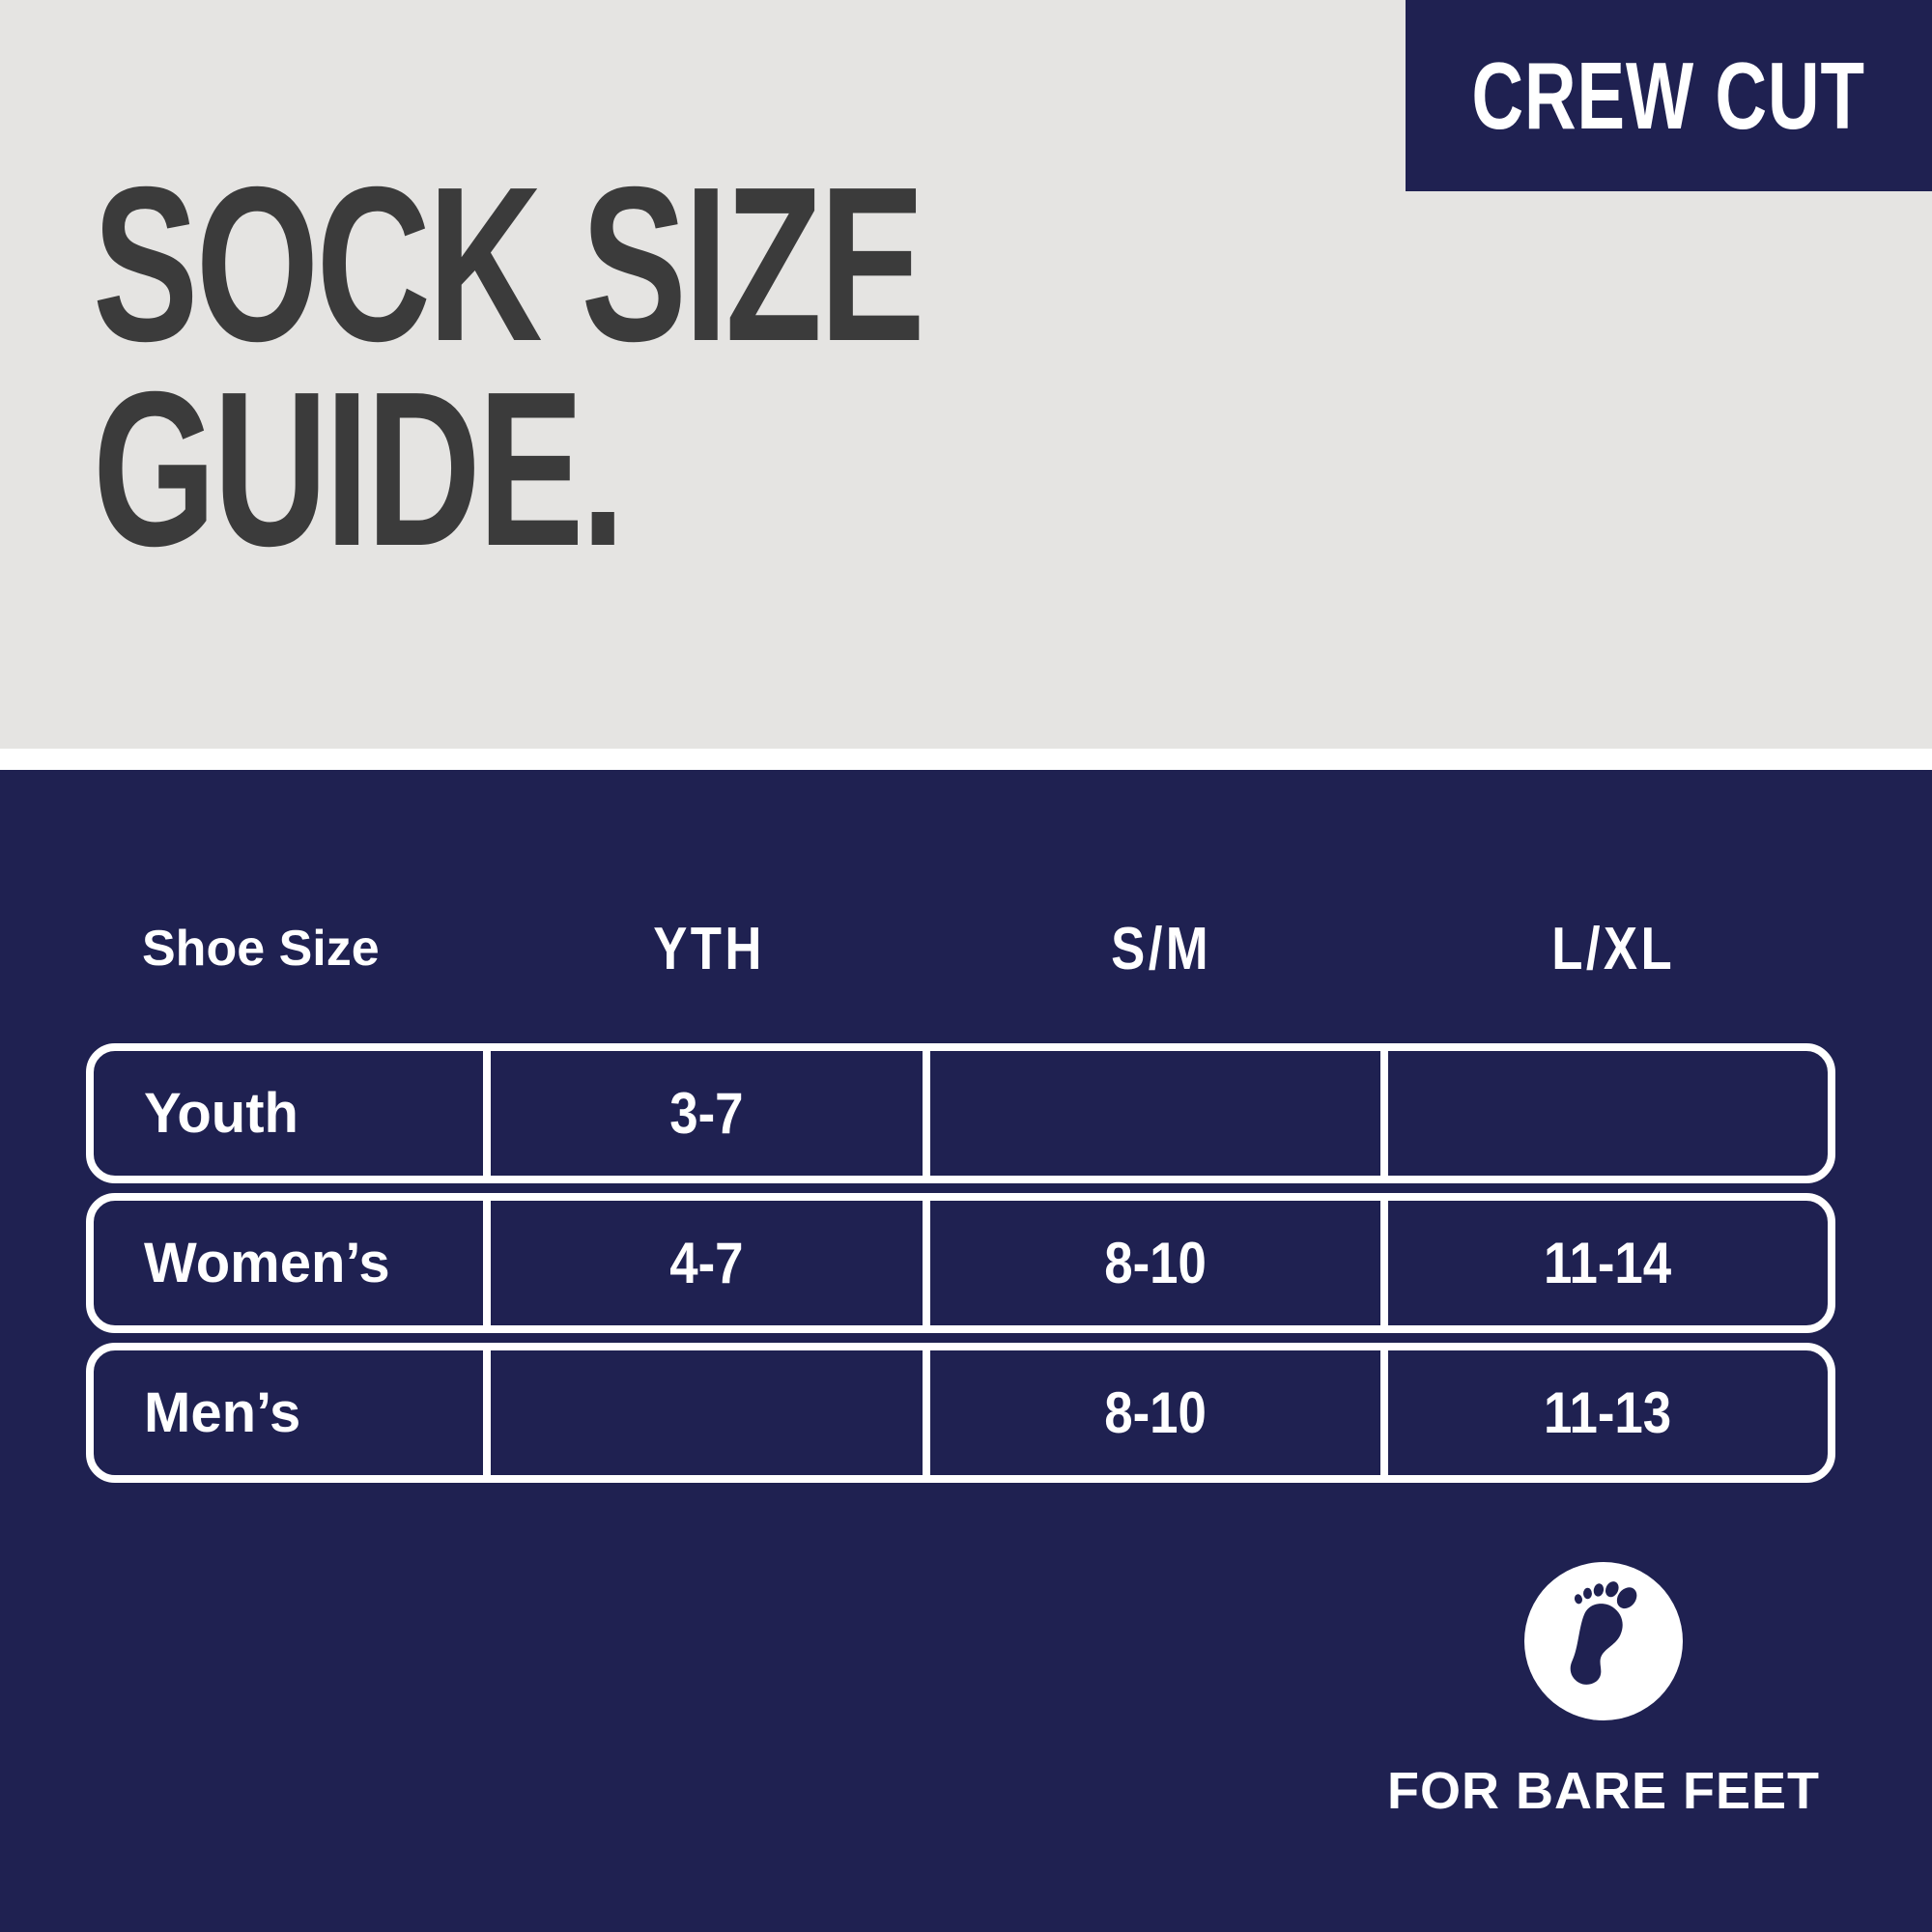  I want to click on crew-cut-badge: CREW CUT, so click(1669, 95).